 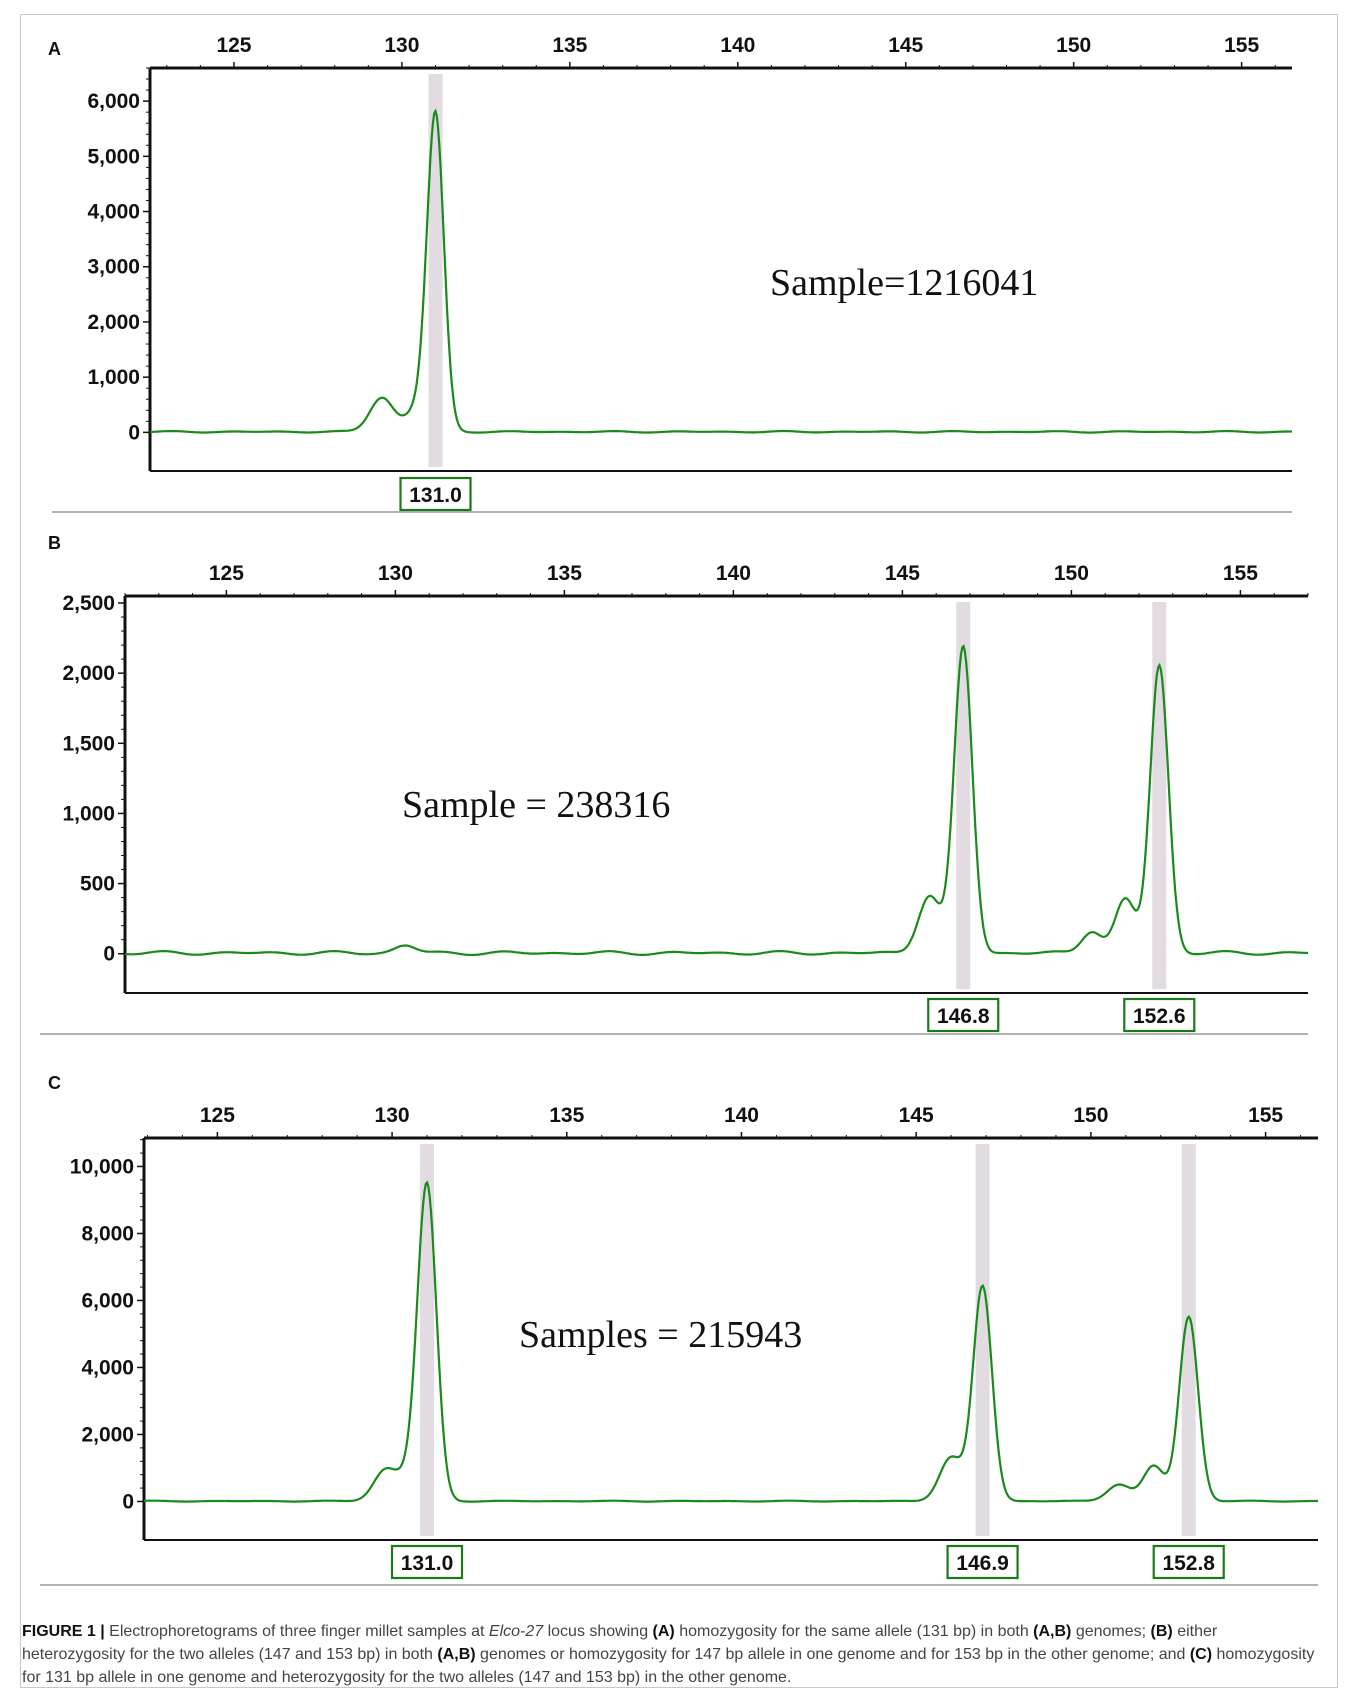 What do you see at coordinates (63, 1631) in the screenshot?
I see `caption-figure-label: FIGURE 1 |` at bounding box center [63, 1631].